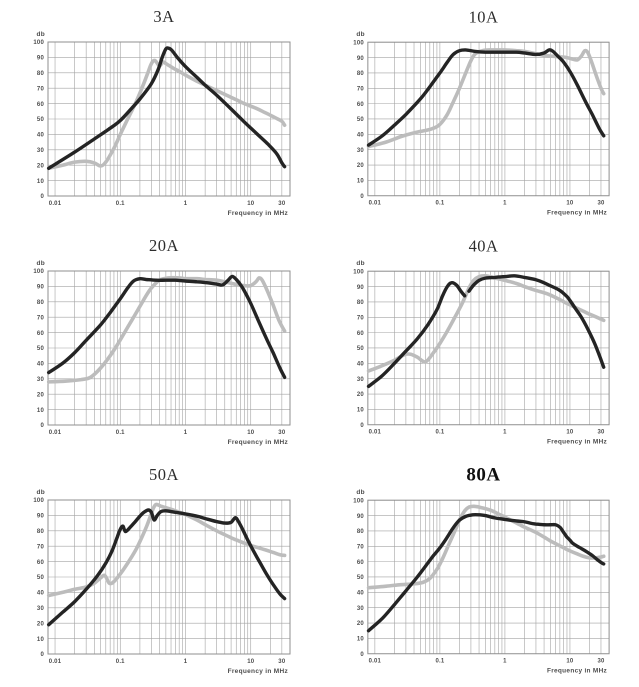 This screenshot has height=687, width=639. Describe the element at coordinates (484, 16) in the screenshot. I see `chart-title: 10A` at that location.